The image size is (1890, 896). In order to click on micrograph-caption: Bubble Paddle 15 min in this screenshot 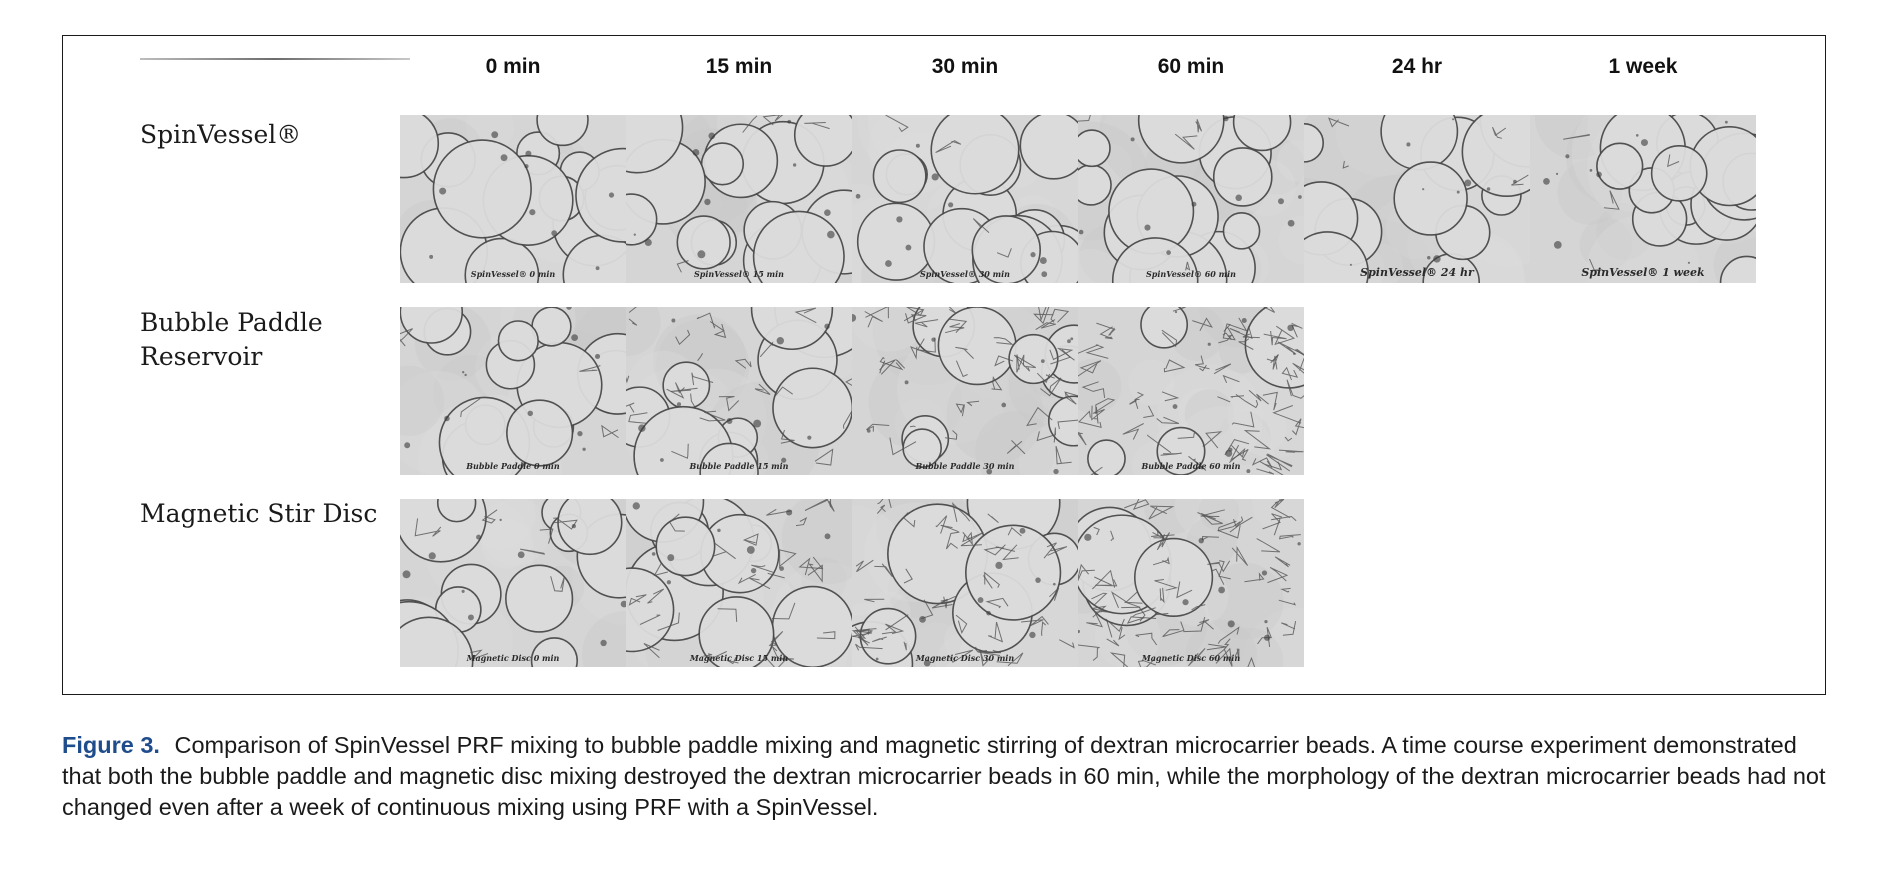, I will do `click(739, 466)`.